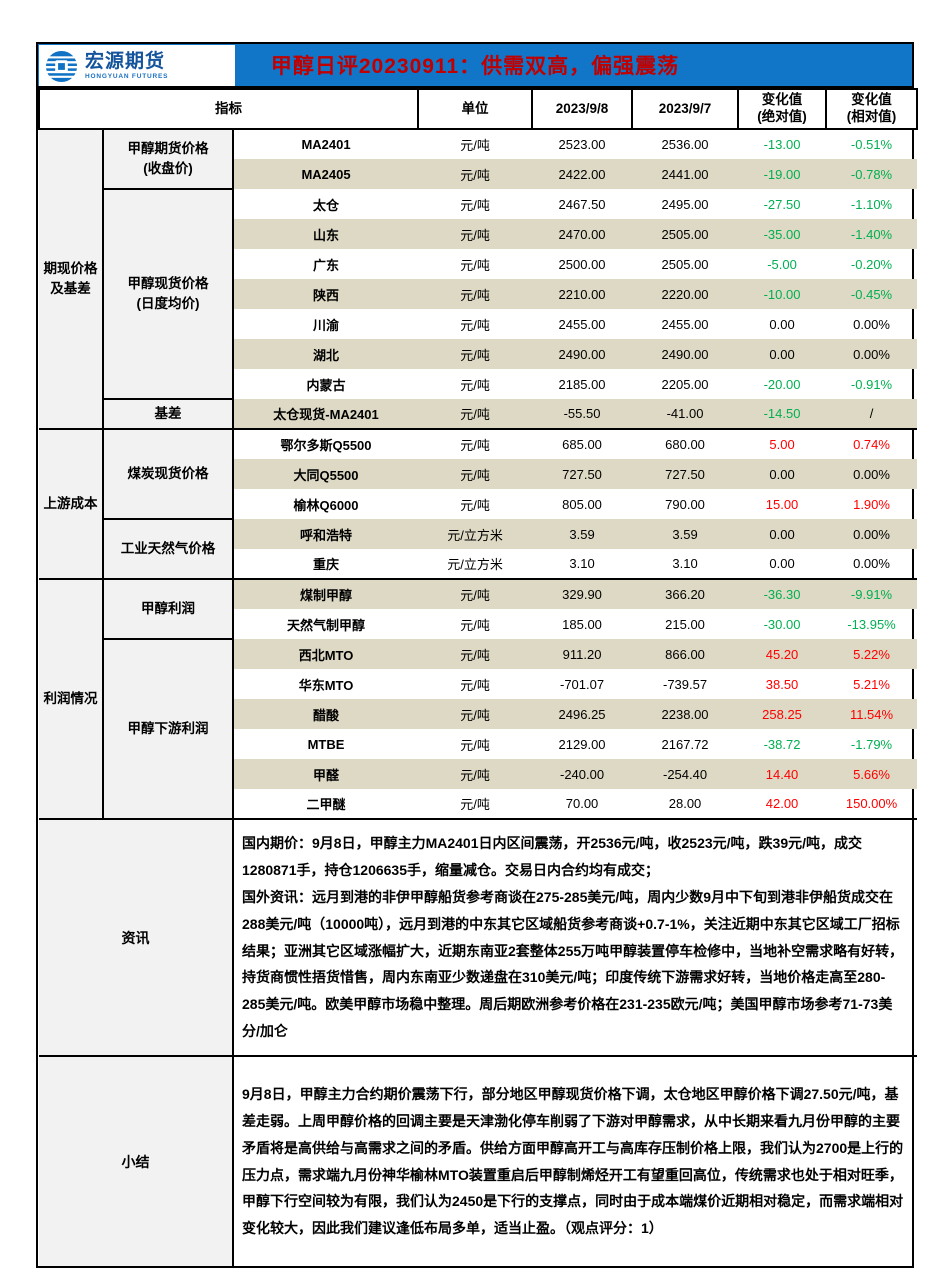  What do you see at coordinates (582, 474) in the screenshot?
I see `value-current-cell: 727.50` at bounding box center [582, 474].